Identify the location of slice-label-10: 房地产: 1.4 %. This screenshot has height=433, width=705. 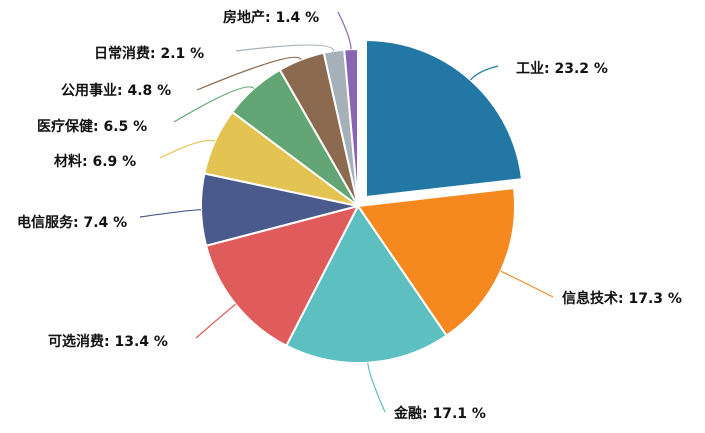
(271, 17).